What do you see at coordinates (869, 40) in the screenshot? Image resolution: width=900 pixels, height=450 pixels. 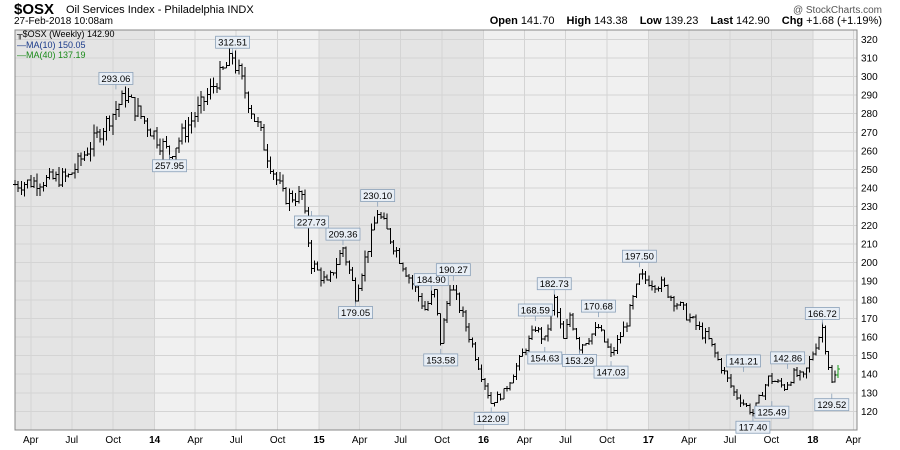 I see `y-tick-label: 320` at bounding box center [869, 40].